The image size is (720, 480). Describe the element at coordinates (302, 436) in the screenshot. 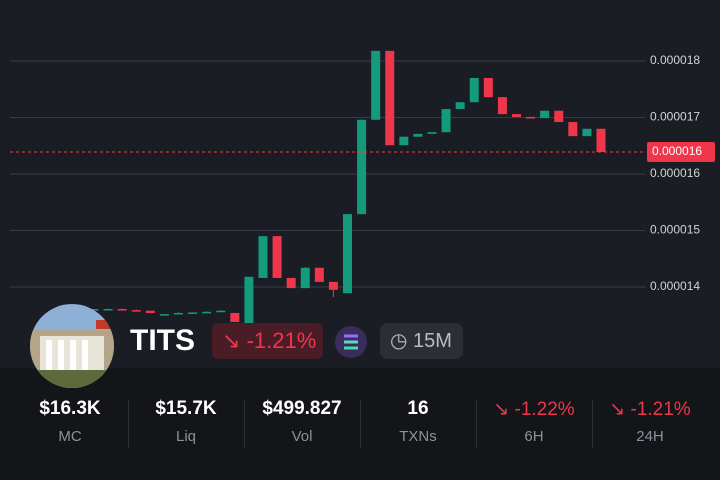

I see `stat-label: Vol` at that location.